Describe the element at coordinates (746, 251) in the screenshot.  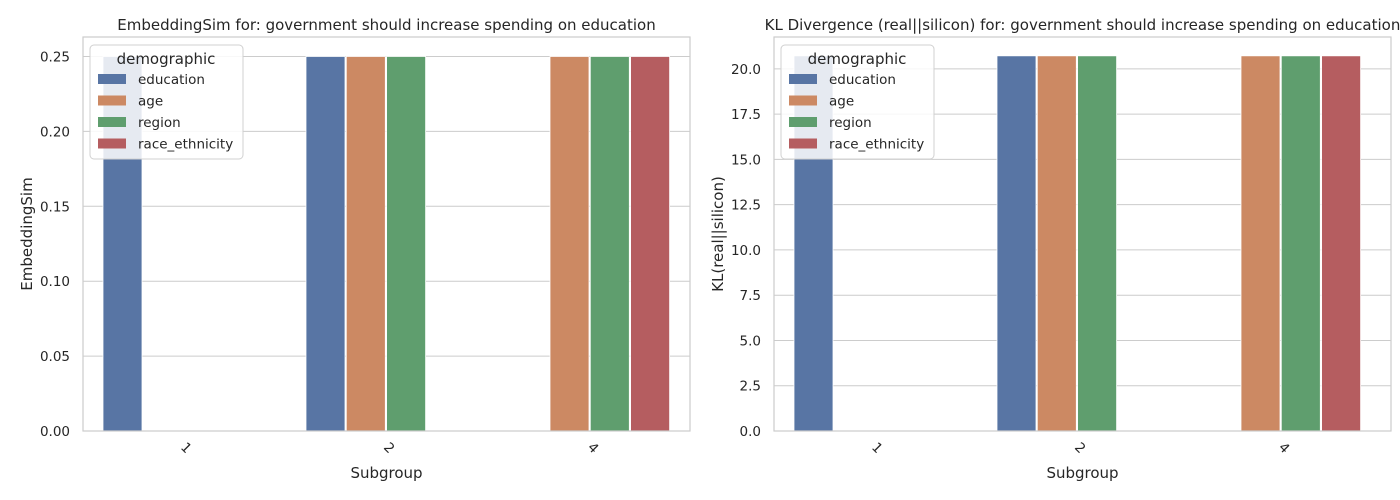
I see `y-tick-label: 10.0` at that location.